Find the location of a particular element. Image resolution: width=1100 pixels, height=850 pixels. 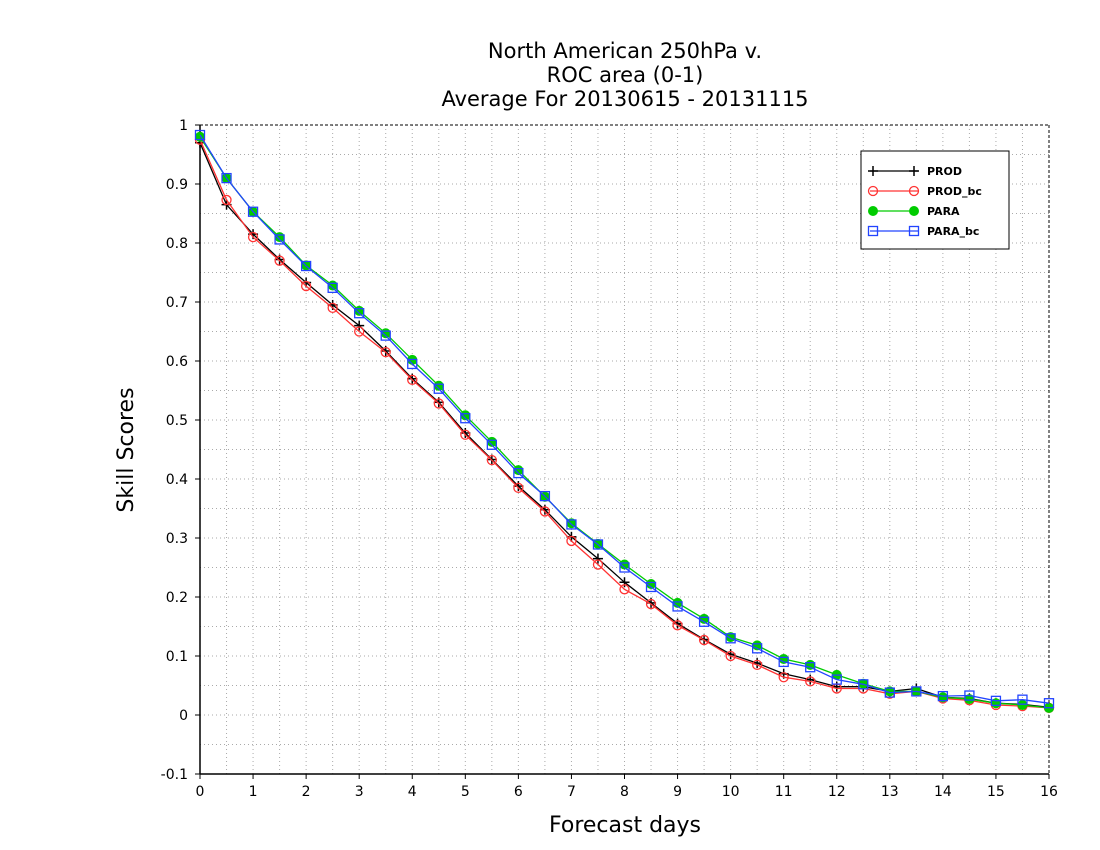

y-tick-label: 0.4 is located at coordinates (177, 480).